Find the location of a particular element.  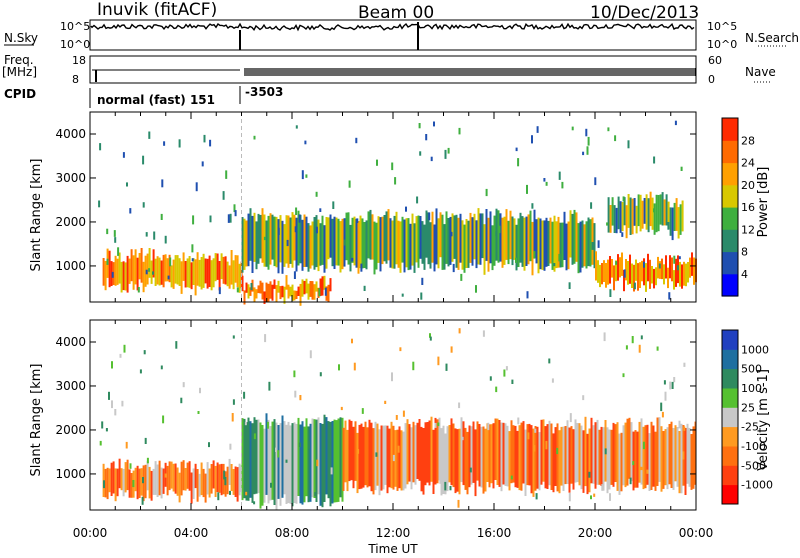

nave-tick-top: 60 is located at coordinates (715, 60).